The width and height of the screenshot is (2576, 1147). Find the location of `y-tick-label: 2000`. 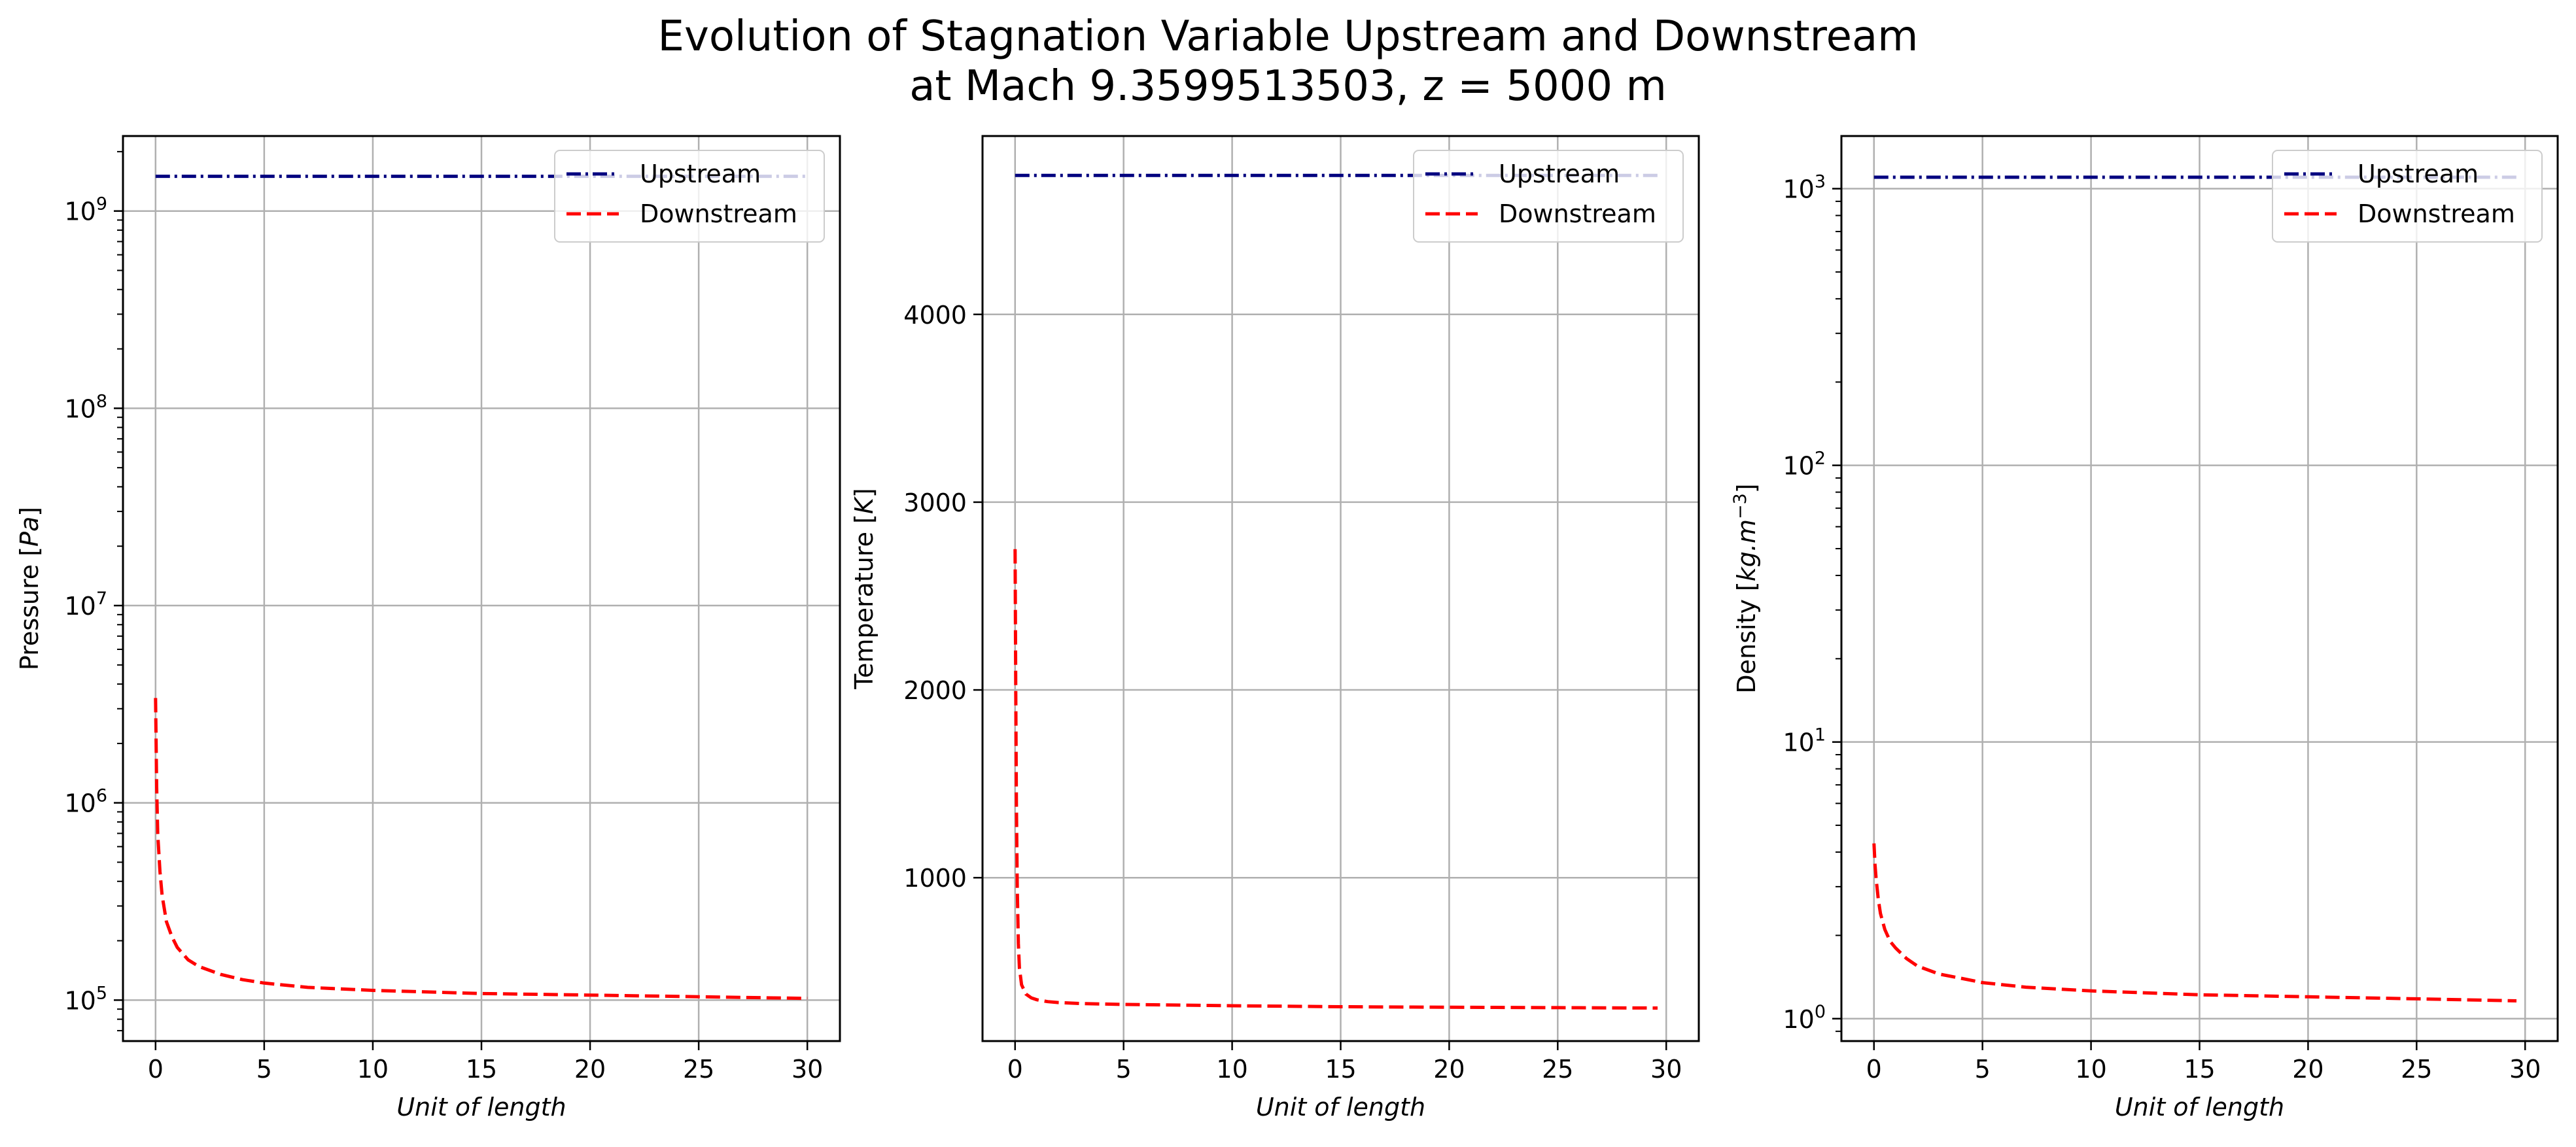

y-tick-label: 2000 is located at coordinates (935, 690).